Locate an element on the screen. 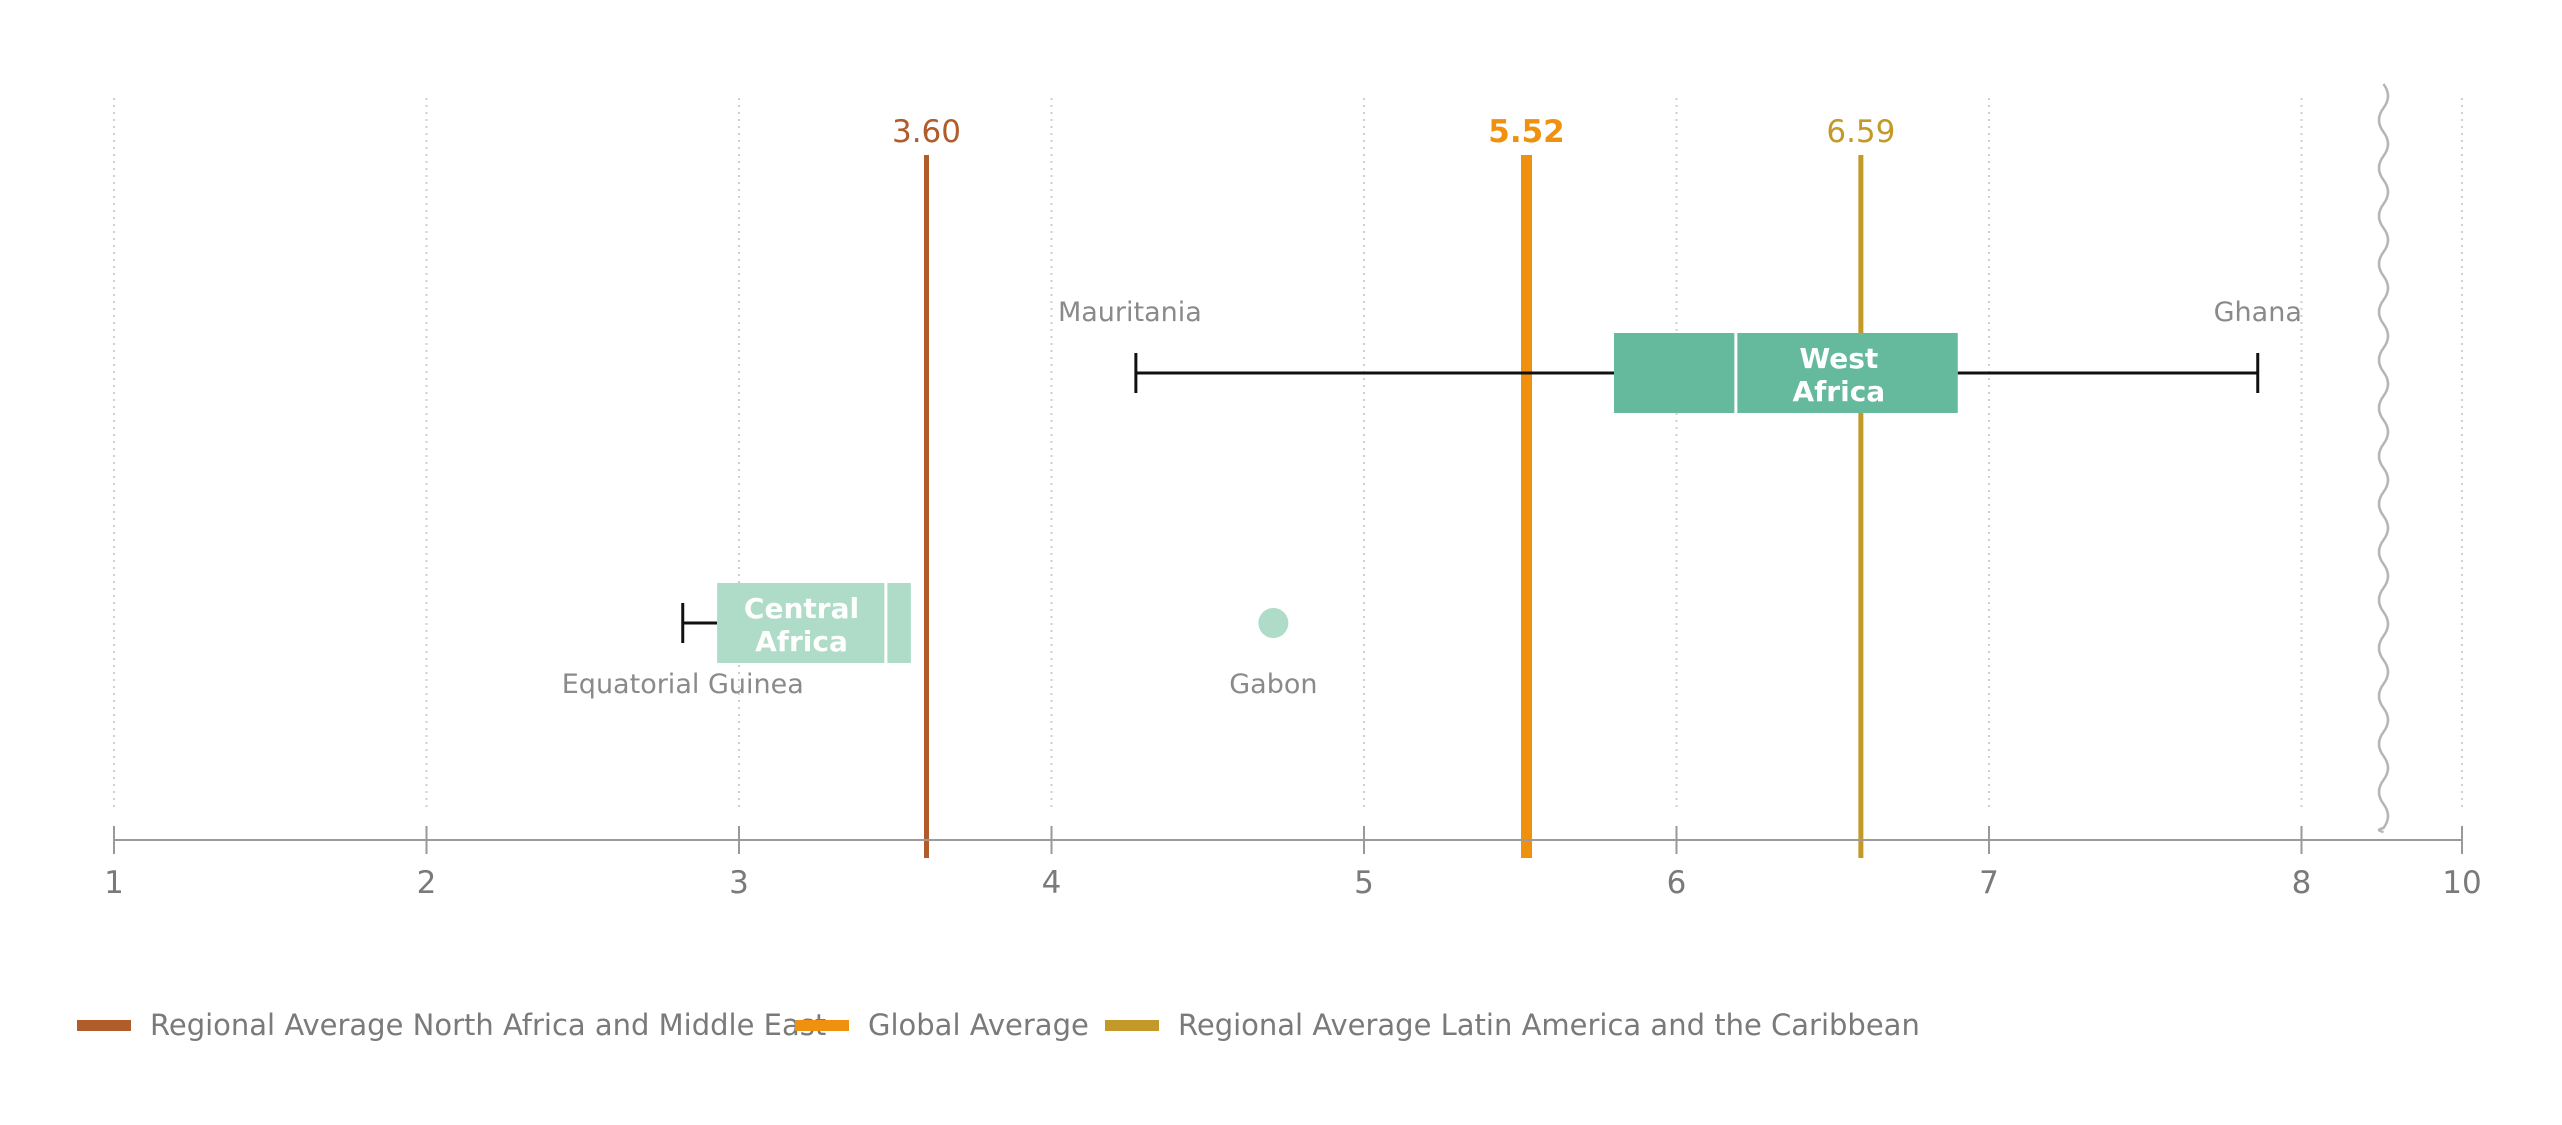 This screenshot has height=1125, width=2562. x-tick-label: 4 is located at coordinates (1052, 883).